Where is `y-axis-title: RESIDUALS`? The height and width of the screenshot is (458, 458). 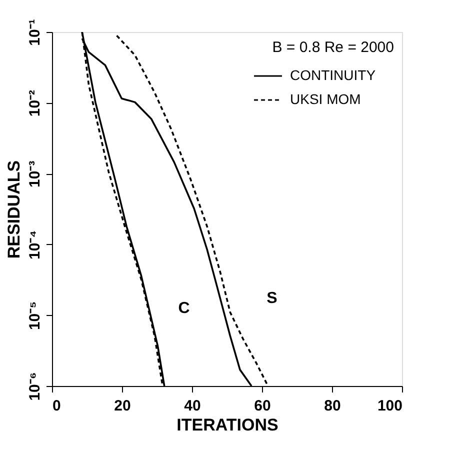
y-axis-title: RESIDUALS is located at coordinates (14, 209).